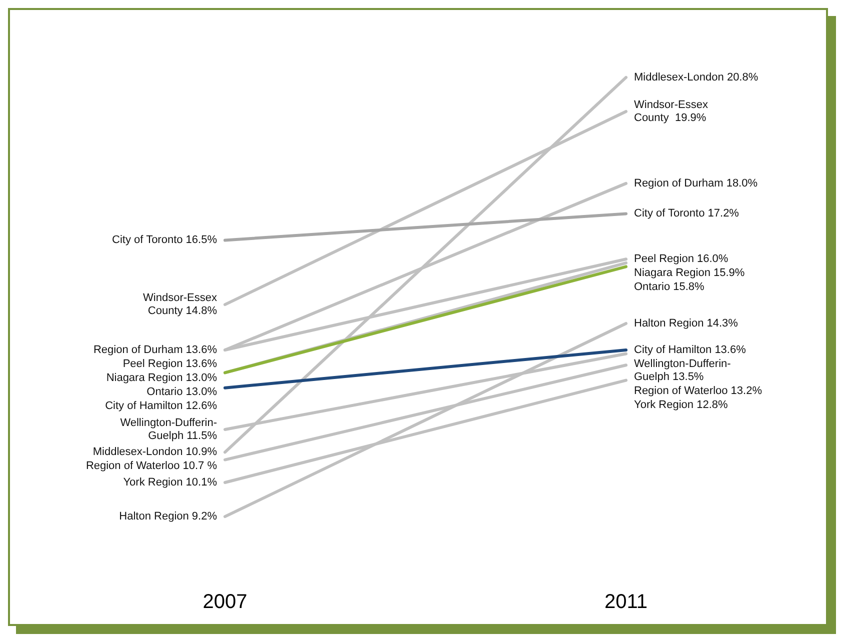  What do you see at coordinates (169, 429) in the screenshot?
I see `data-label: Wellington-Dufferin- Guelph 11.5%` at bounding box center [169, 429].